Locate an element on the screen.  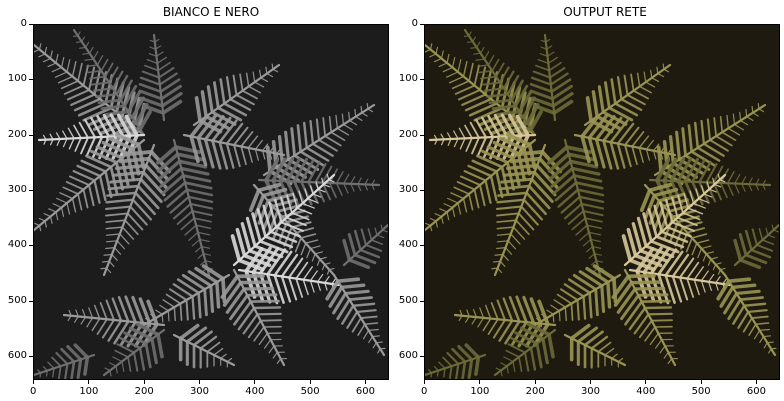
panel-title: BIANCO E NERO is located at coordinates (211, 12).